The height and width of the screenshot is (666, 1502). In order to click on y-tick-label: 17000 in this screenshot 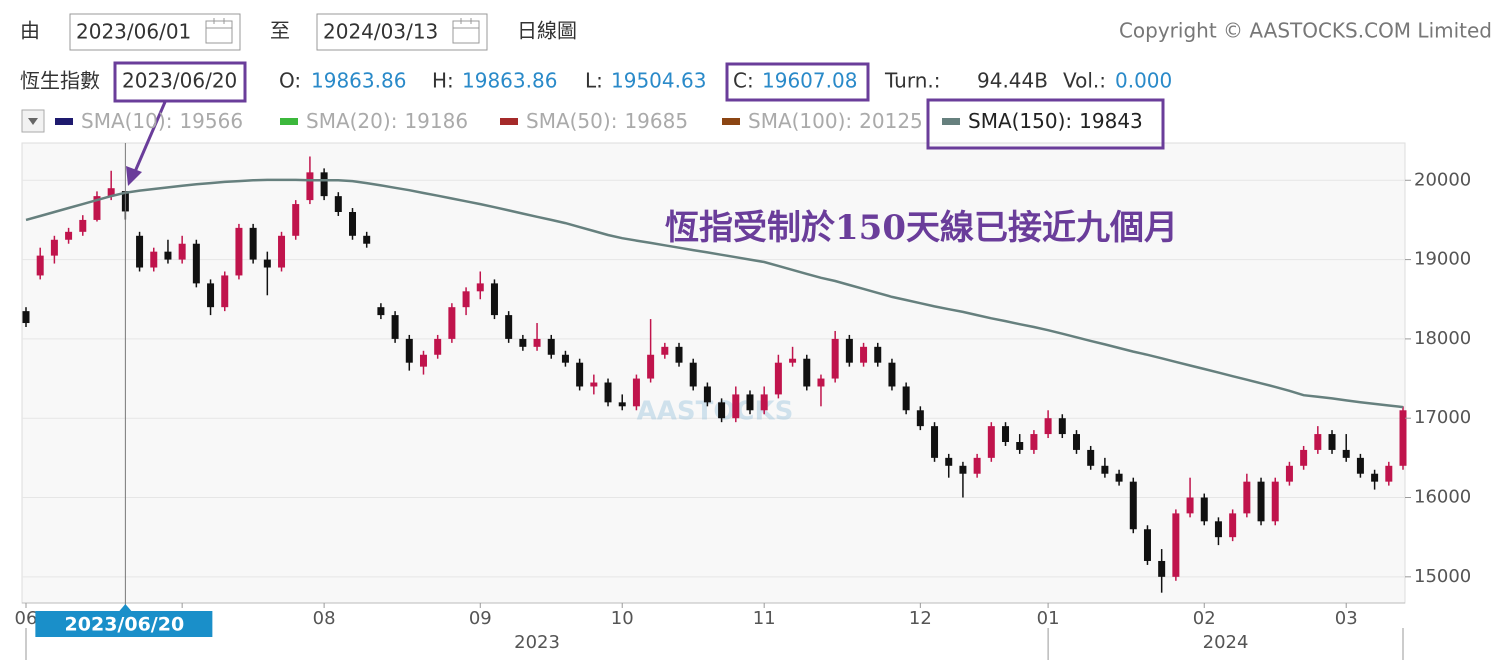, I will do `click(1442, 417)`.